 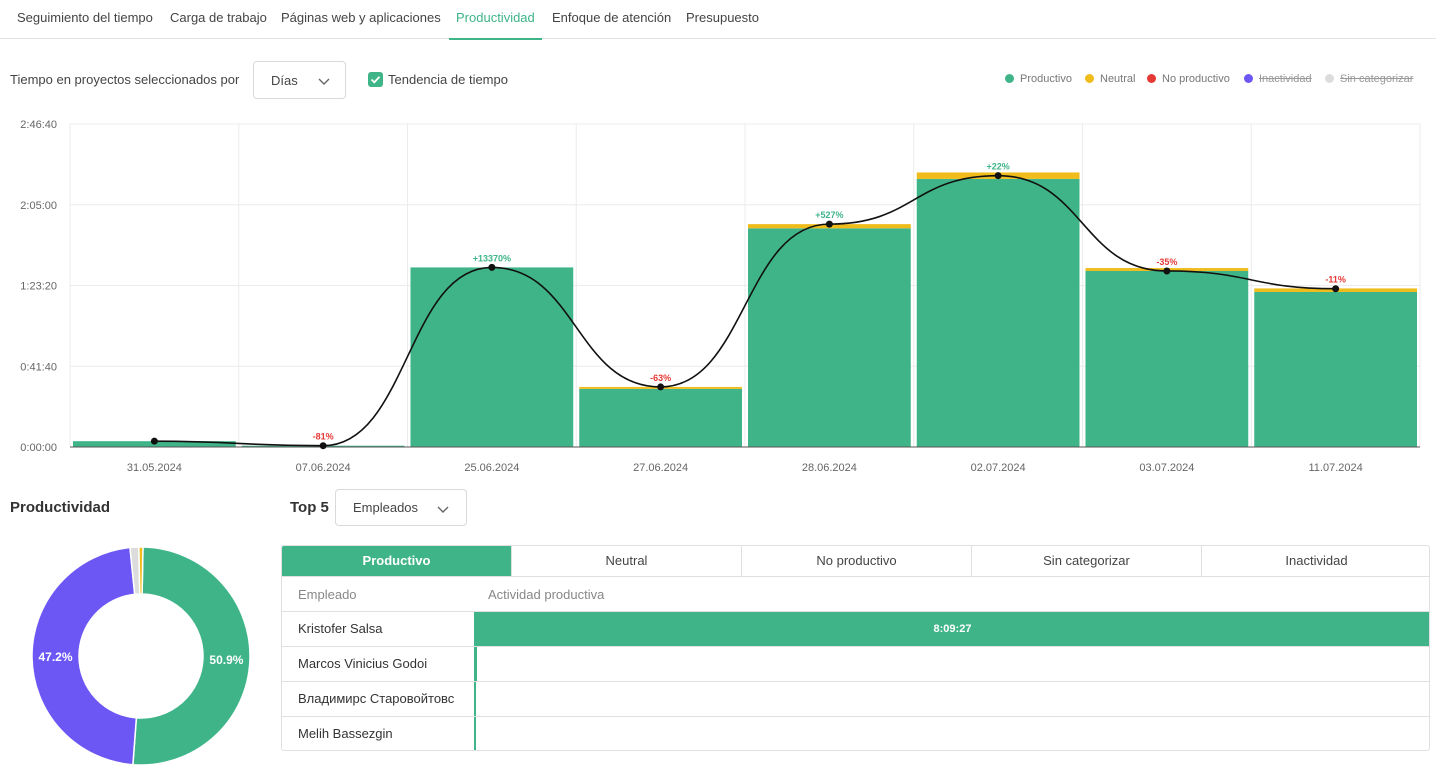 What do you see at coordinates (38, 448) in the screenshot?
I see `y-tick-label: 0:00:00` at bounding box center [38, 448].